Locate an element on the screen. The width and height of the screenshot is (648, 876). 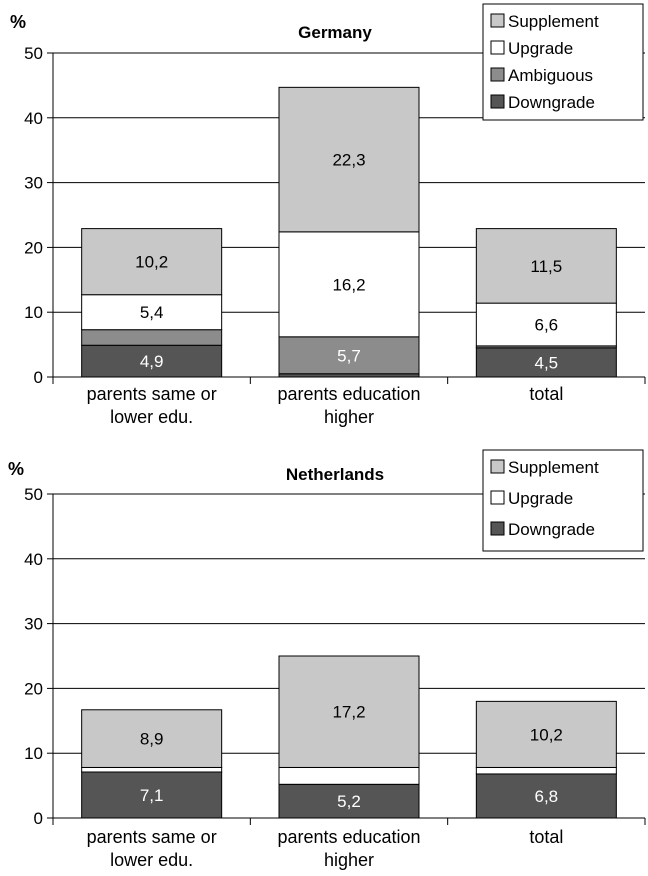
data-label: 17,2 is located at coordinates (348, 712).